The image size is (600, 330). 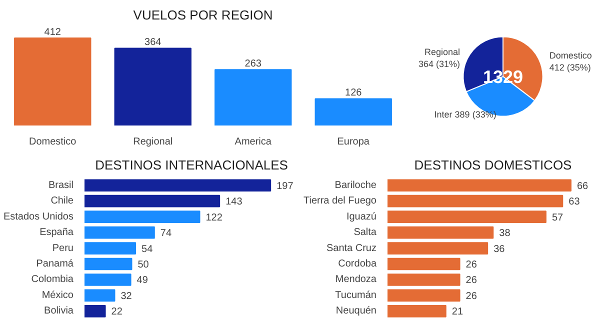 What do you see at coordinates (126, 296) in the screenshot?
I see `data-label: 32` at bounding box center [126, 296].